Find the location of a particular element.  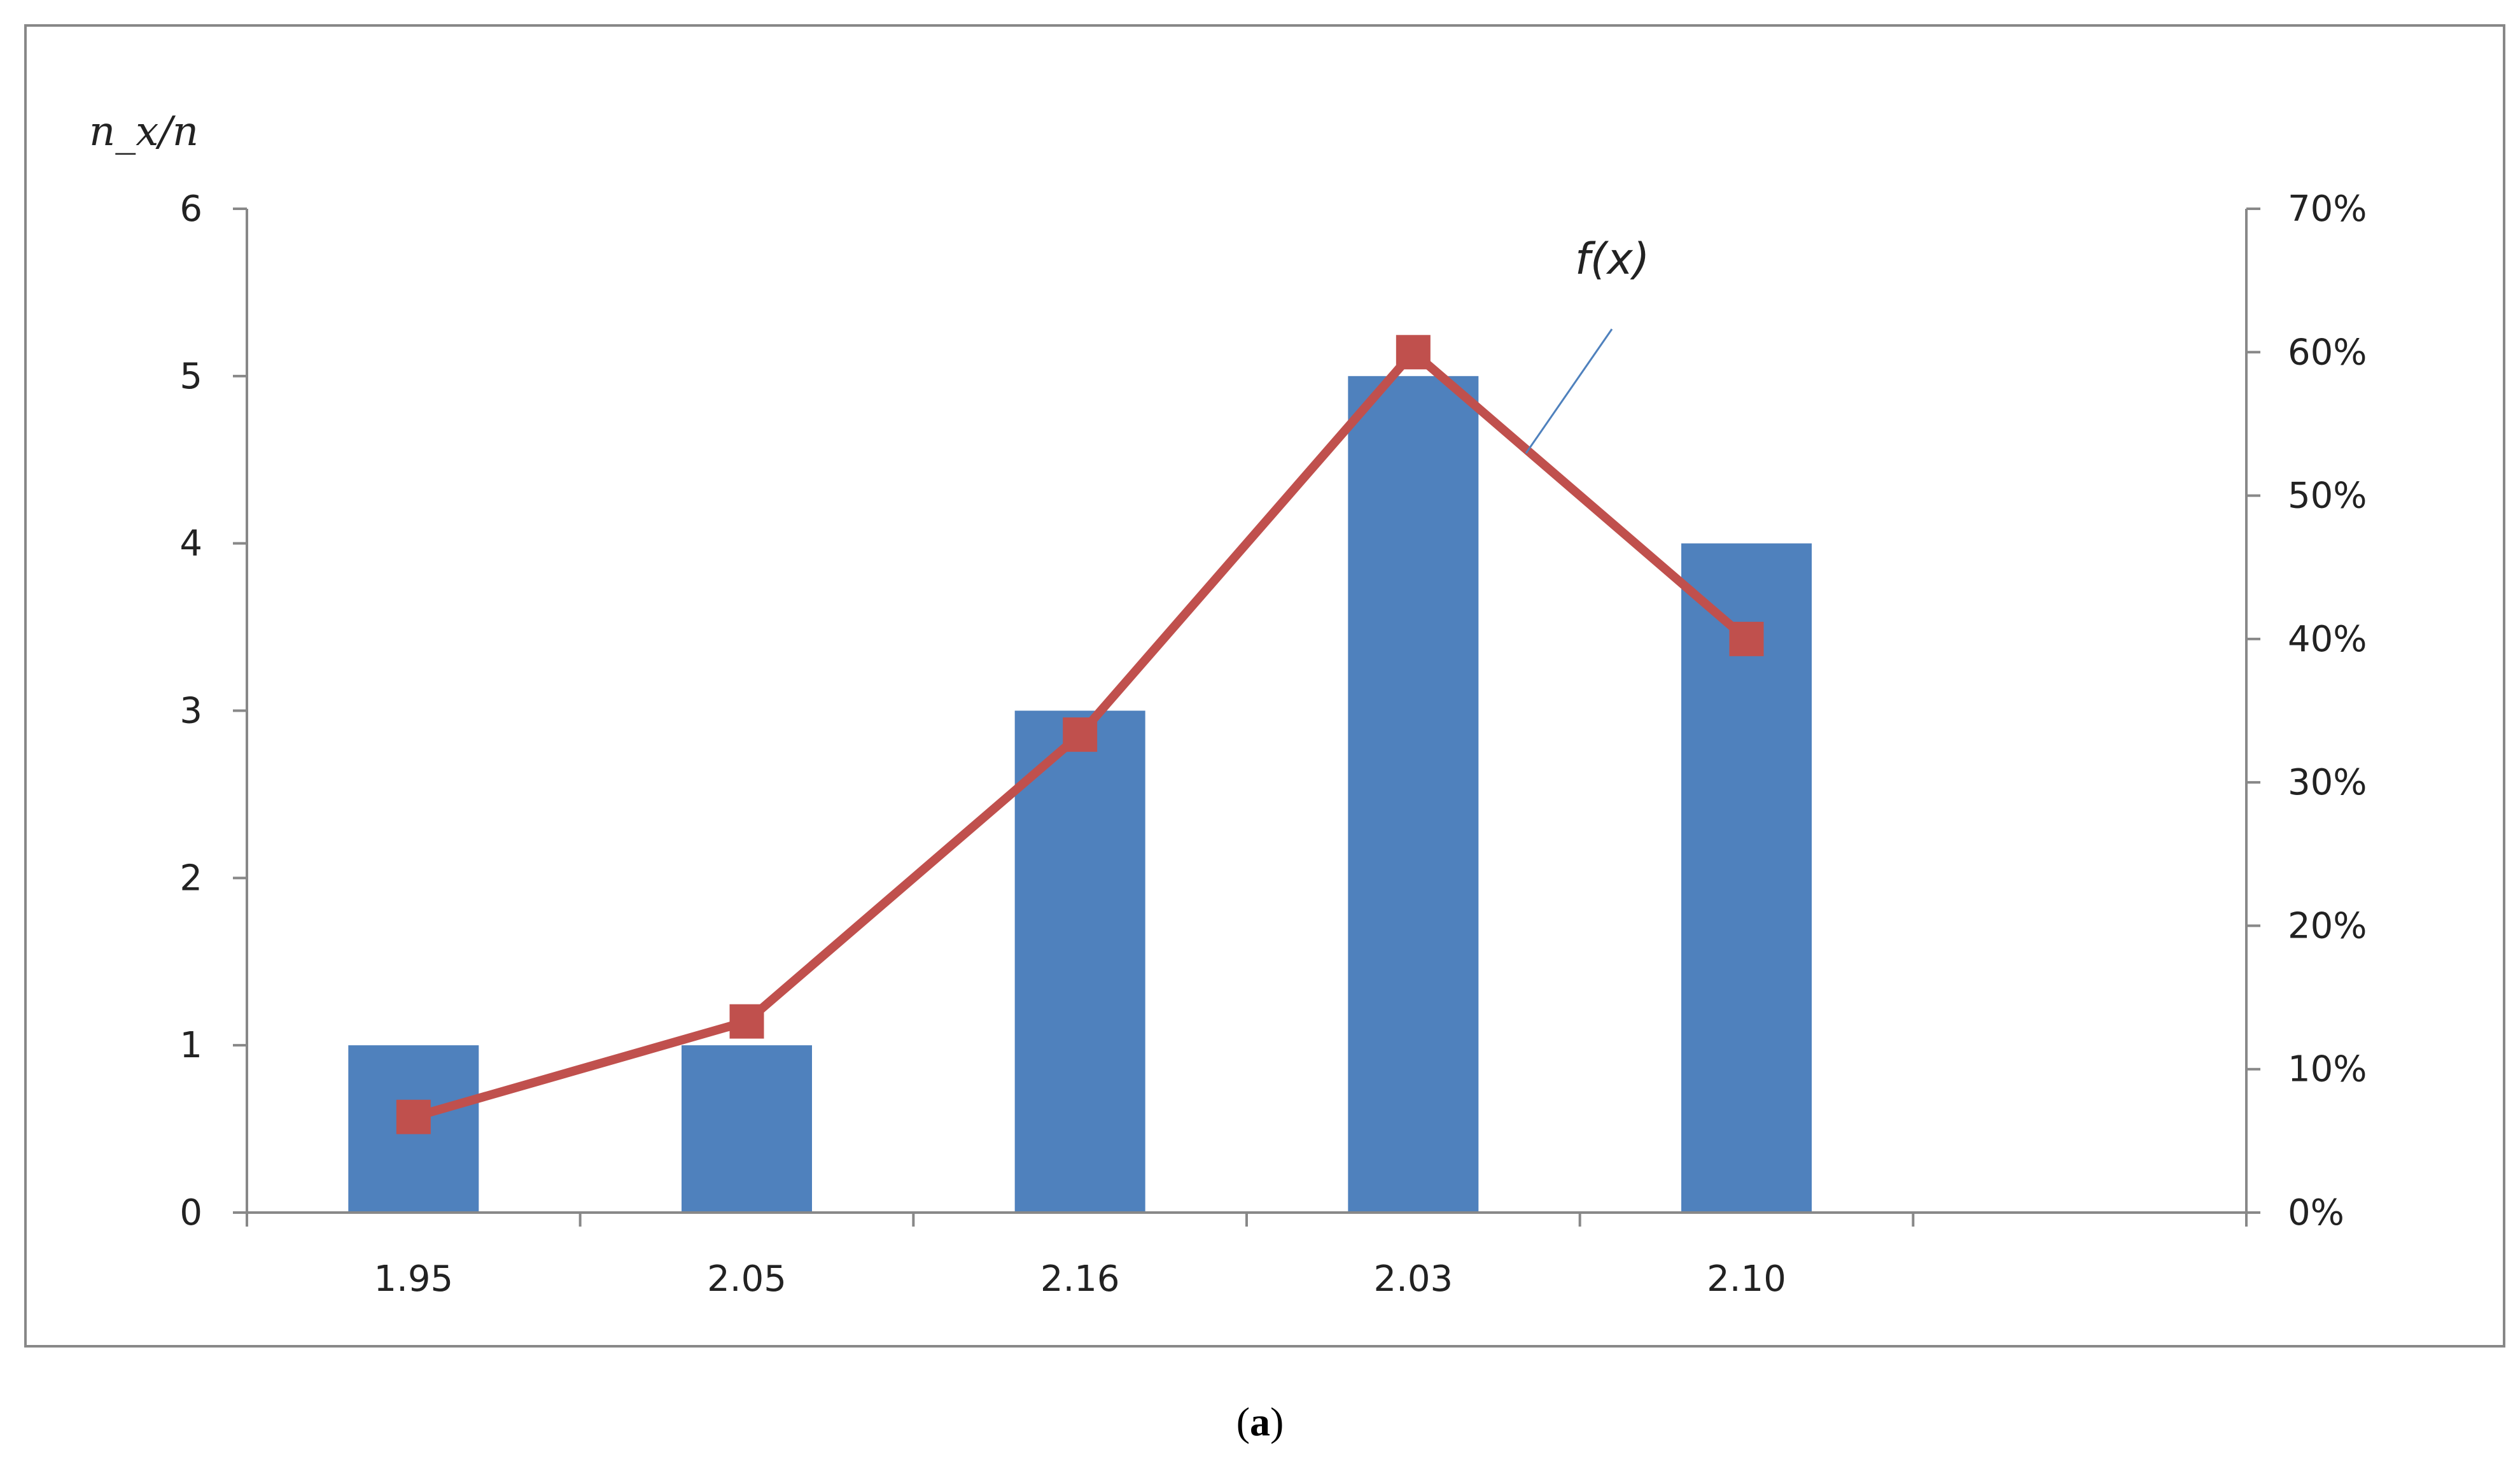

y-tick-label: 1 is located at coordinates (190, 1045).